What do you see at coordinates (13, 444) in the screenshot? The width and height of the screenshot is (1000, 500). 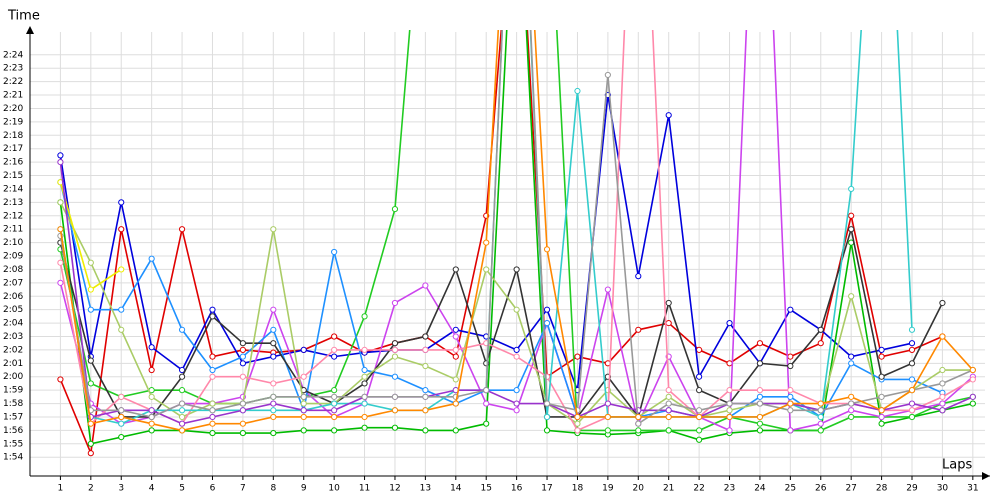 I see `y-tick-label: 1:55` at bounding box center [13, 444].